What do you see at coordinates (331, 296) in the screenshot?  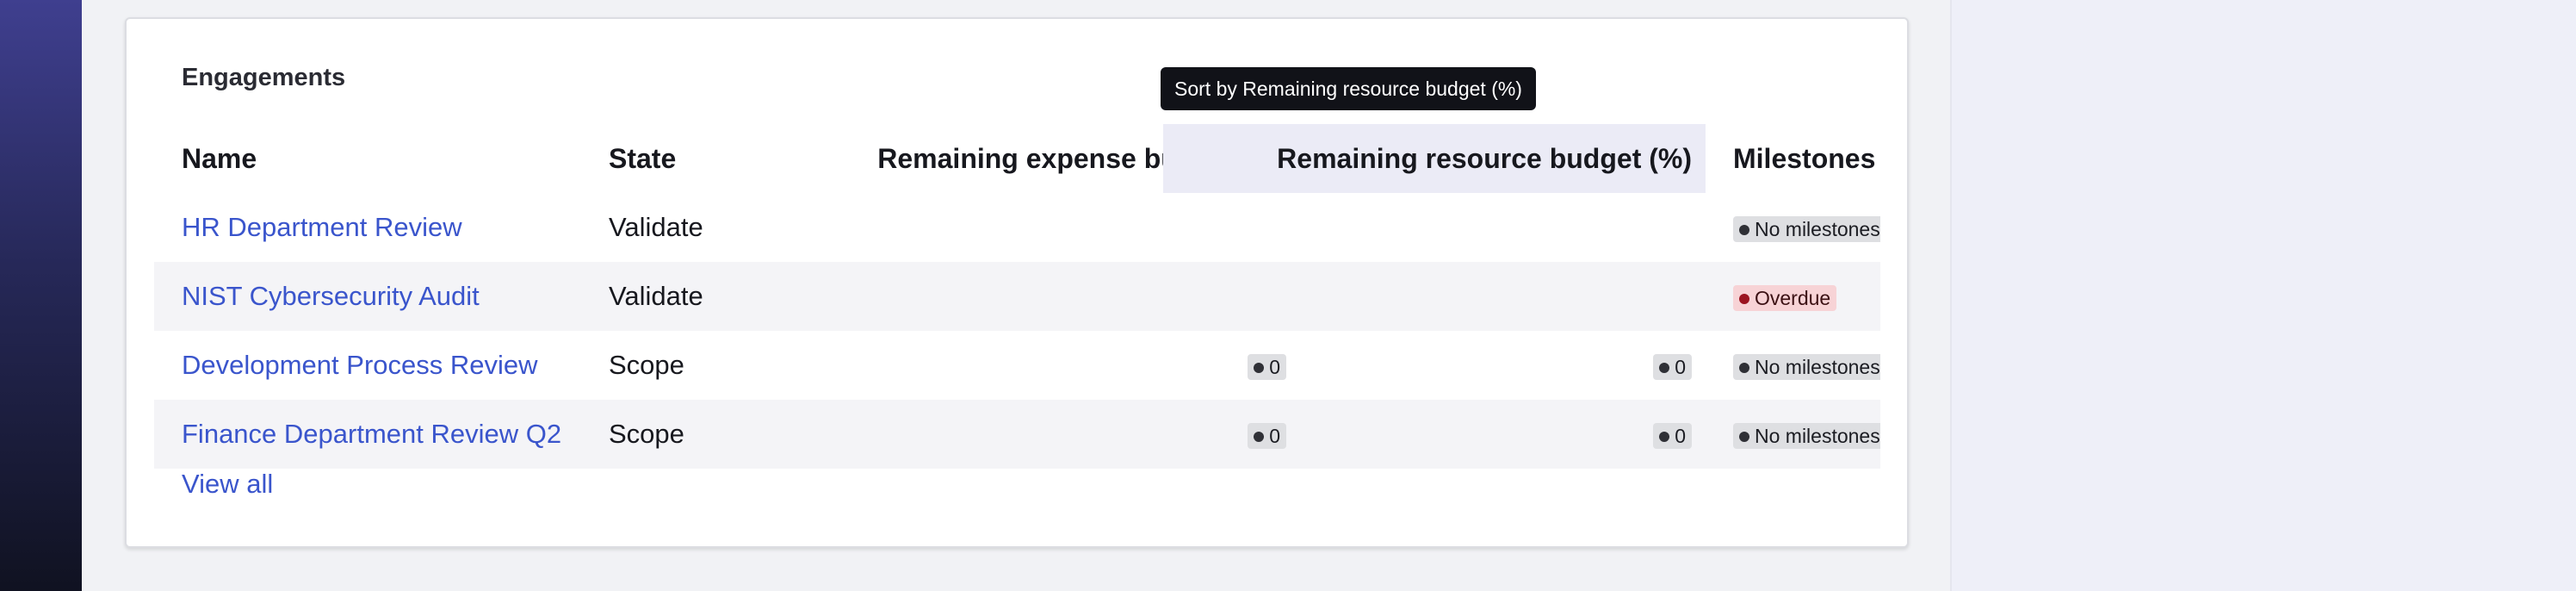 I see `engagement-link: NIST Cybersecurity Audit` at bounding box center [331, 296].